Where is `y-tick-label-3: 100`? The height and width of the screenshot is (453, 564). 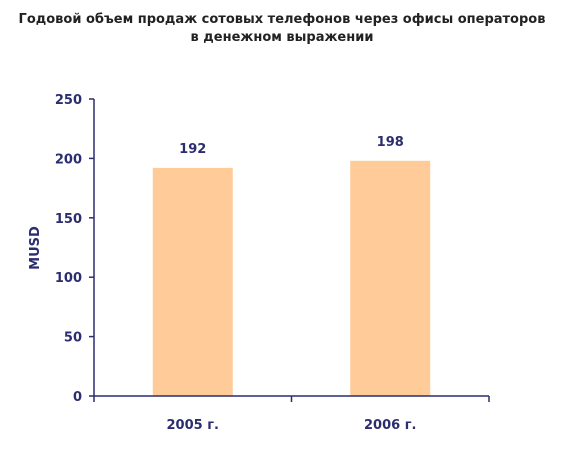
y-tick-label-3: 100 is located at coordinates (68, 278).